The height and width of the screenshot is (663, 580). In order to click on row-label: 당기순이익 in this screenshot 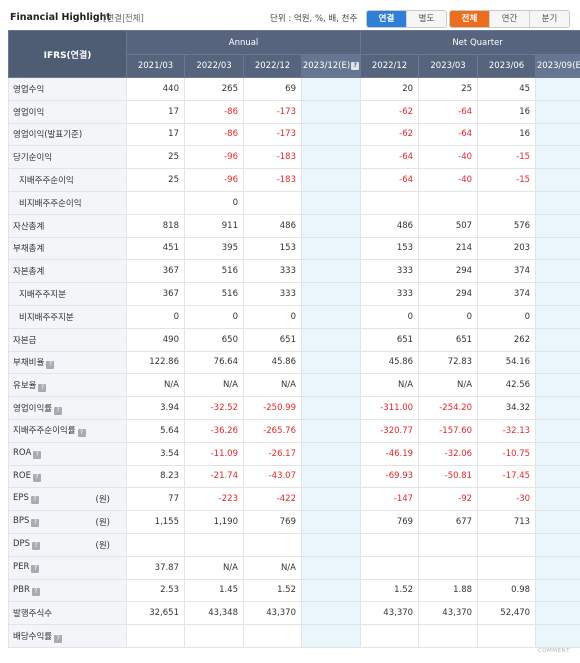, I will do `click(67, 157)`.